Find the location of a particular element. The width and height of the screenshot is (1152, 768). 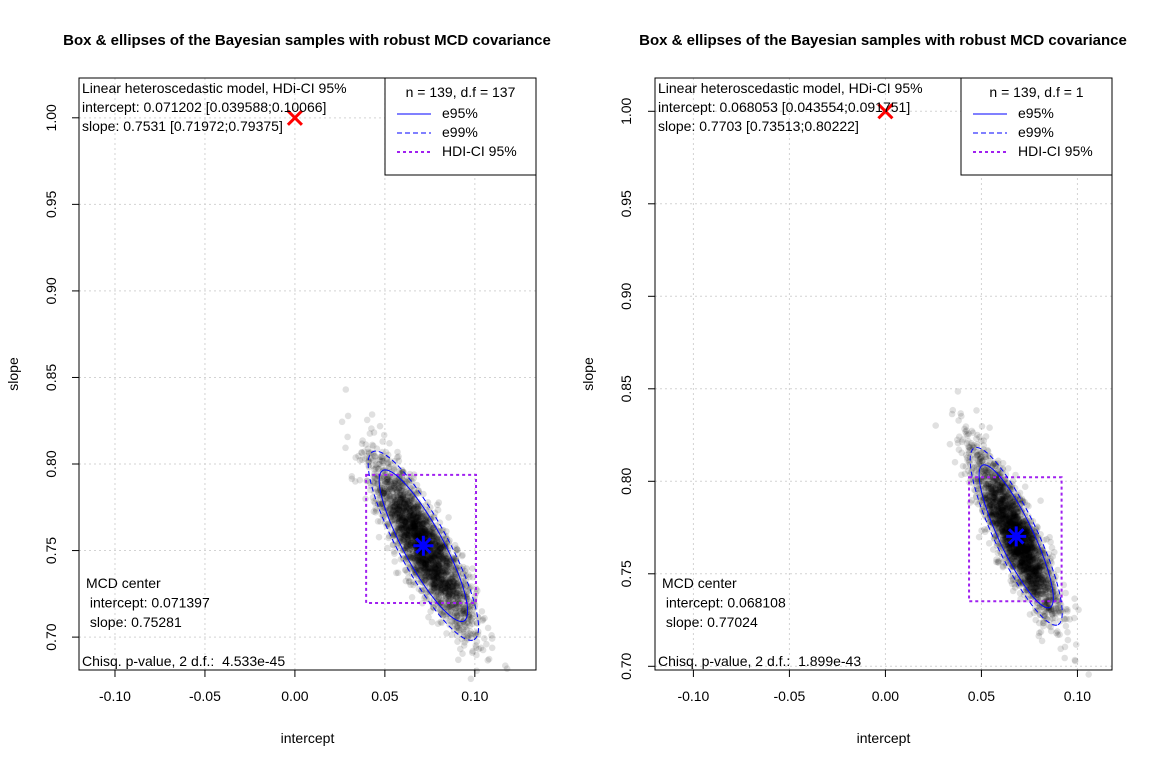

y-axis-label: slope is located at coordinates (13, 374).